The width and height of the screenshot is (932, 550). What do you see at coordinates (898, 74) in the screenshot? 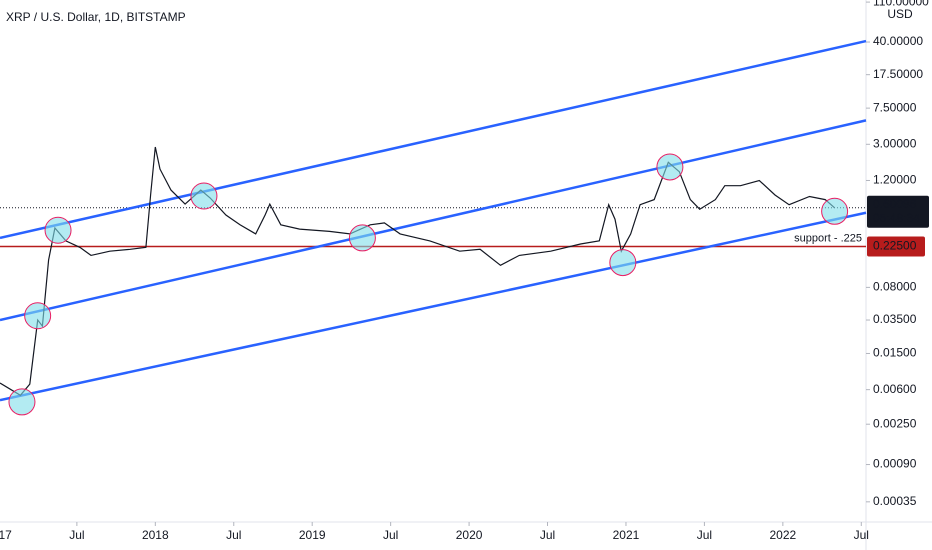
I see `y-tick-label: 17.50000` at bounding box center [898, 74].